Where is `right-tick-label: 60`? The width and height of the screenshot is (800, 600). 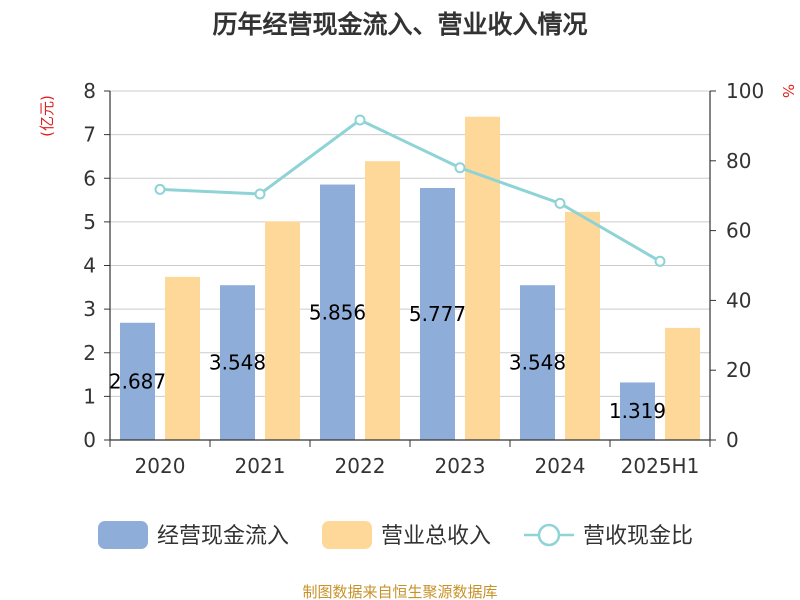
right-tick-label: 60 is located at coordinates (738, 231).